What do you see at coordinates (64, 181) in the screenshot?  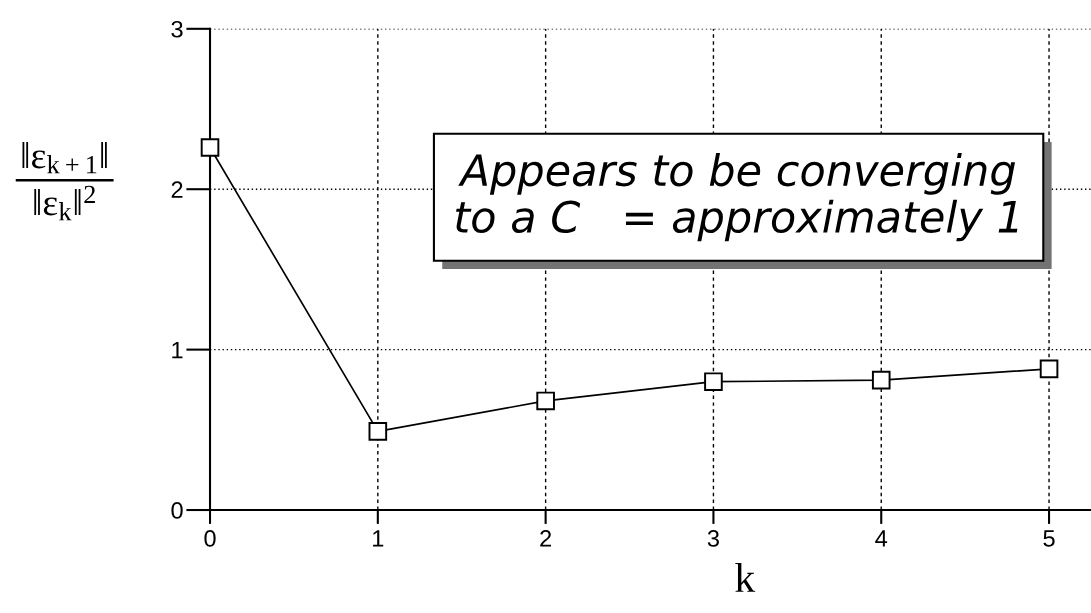 I see `text: ‖ε$_{k+1}$‖ ‖ε$_{k}$‖$^{2}$` at bounding box center [64, 181].